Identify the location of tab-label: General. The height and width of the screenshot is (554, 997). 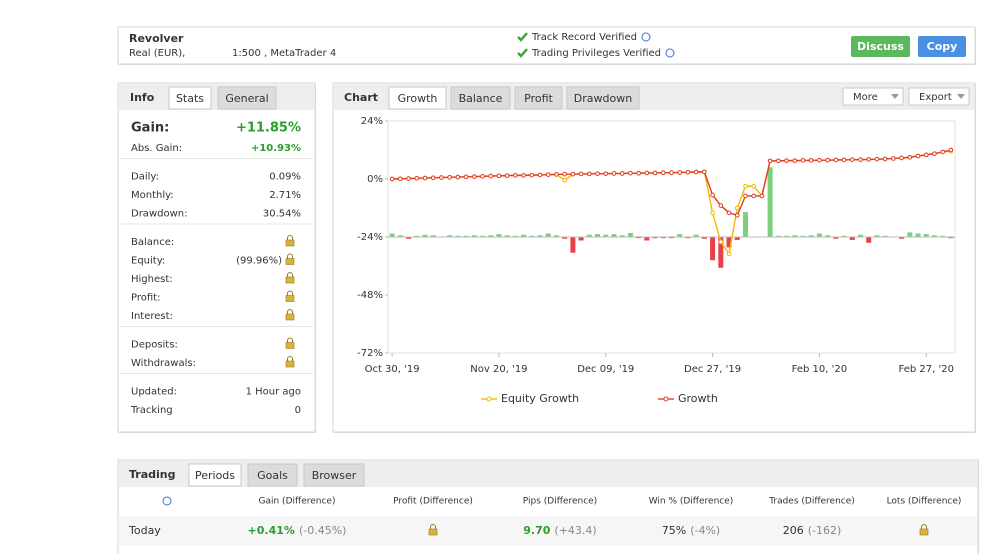
(246, 98).